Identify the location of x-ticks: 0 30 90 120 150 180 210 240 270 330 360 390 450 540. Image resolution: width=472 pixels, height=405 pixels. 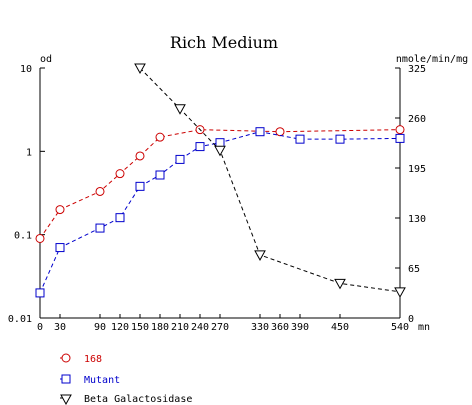
(223, 323).